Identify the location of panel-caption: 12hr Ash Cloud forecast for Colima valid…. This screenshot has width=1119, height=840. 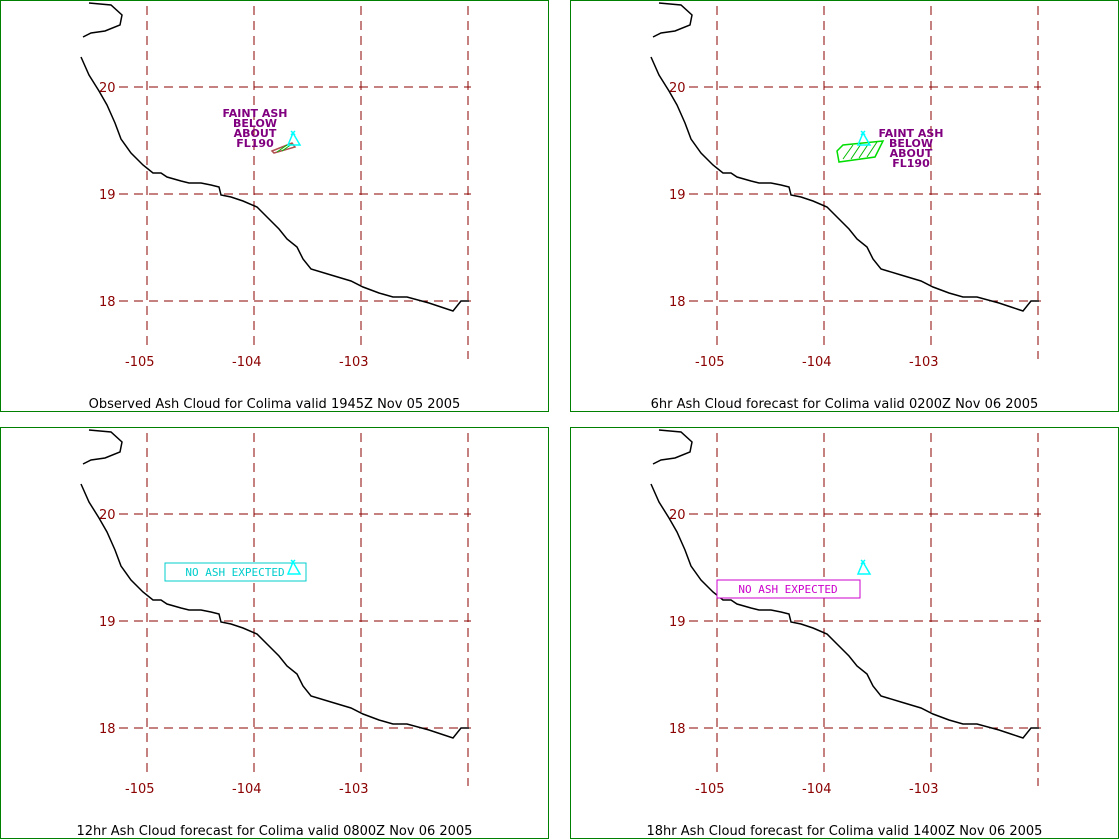
(274, 831).